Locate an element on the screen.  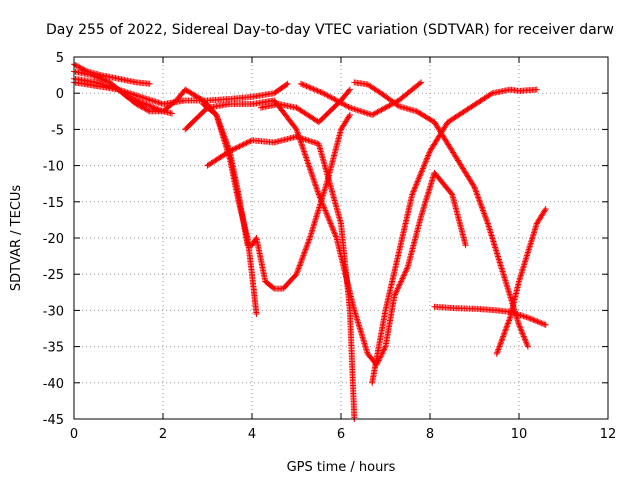
y-tick-label: -5 is located at coordinates (57, 130).